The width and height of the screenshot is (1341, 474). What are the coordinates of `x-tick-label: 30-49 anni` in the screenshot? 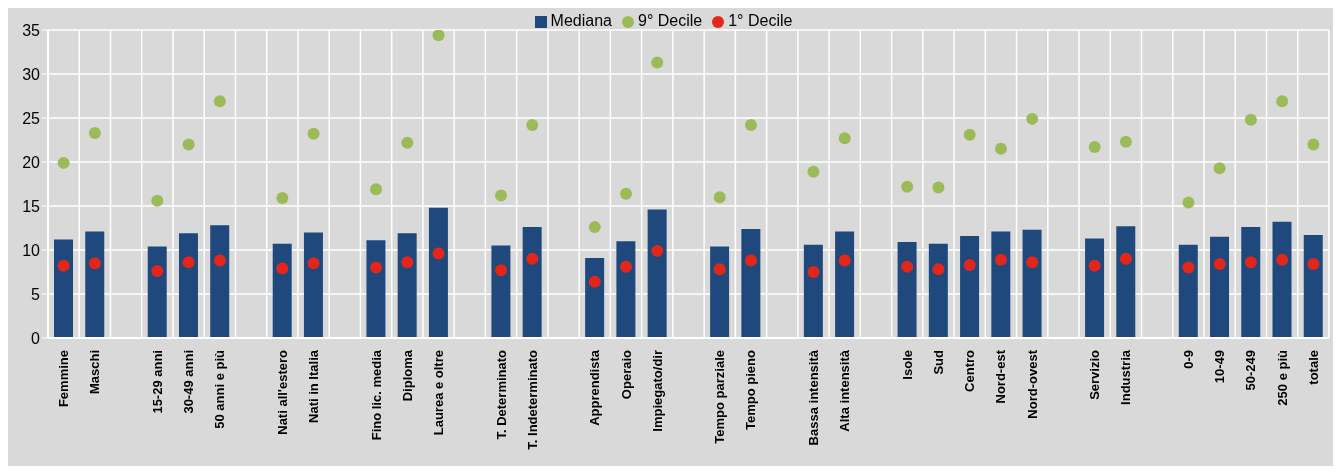 It's located at (189, 382).